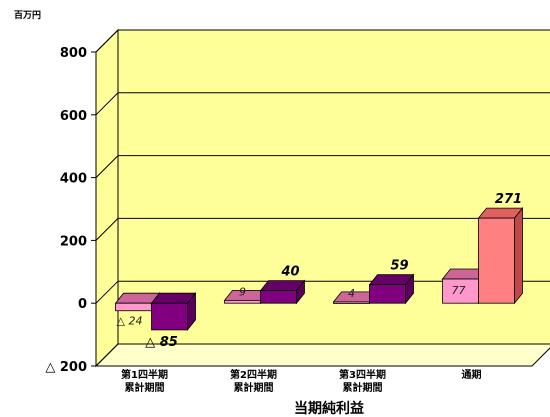 This screenshot has width=550, height=417. What do you see at coordinates (73, 179) in the screenshot?
I see `y-tick-label: 400` at bounding box center [73, 179].